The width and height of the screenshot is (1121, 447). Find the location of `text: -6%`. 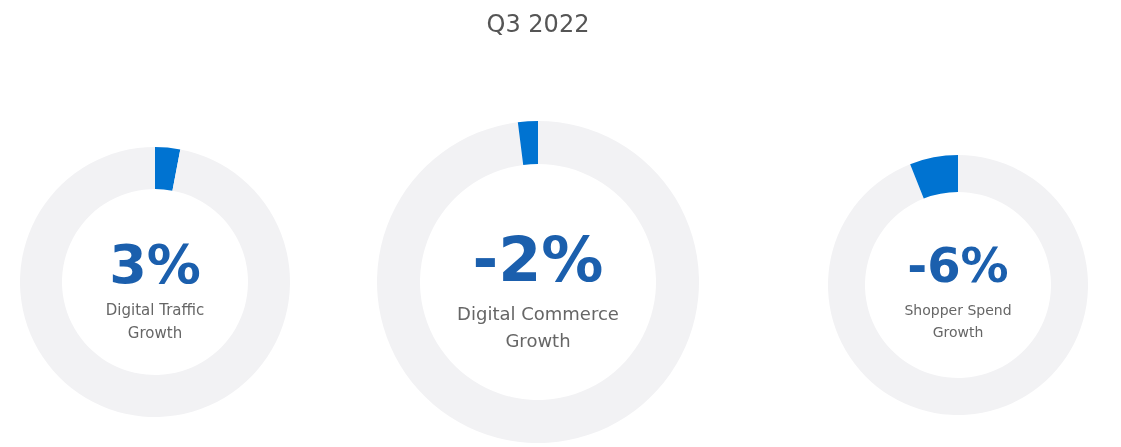

text: -6% is located at coordinates (958, 265).